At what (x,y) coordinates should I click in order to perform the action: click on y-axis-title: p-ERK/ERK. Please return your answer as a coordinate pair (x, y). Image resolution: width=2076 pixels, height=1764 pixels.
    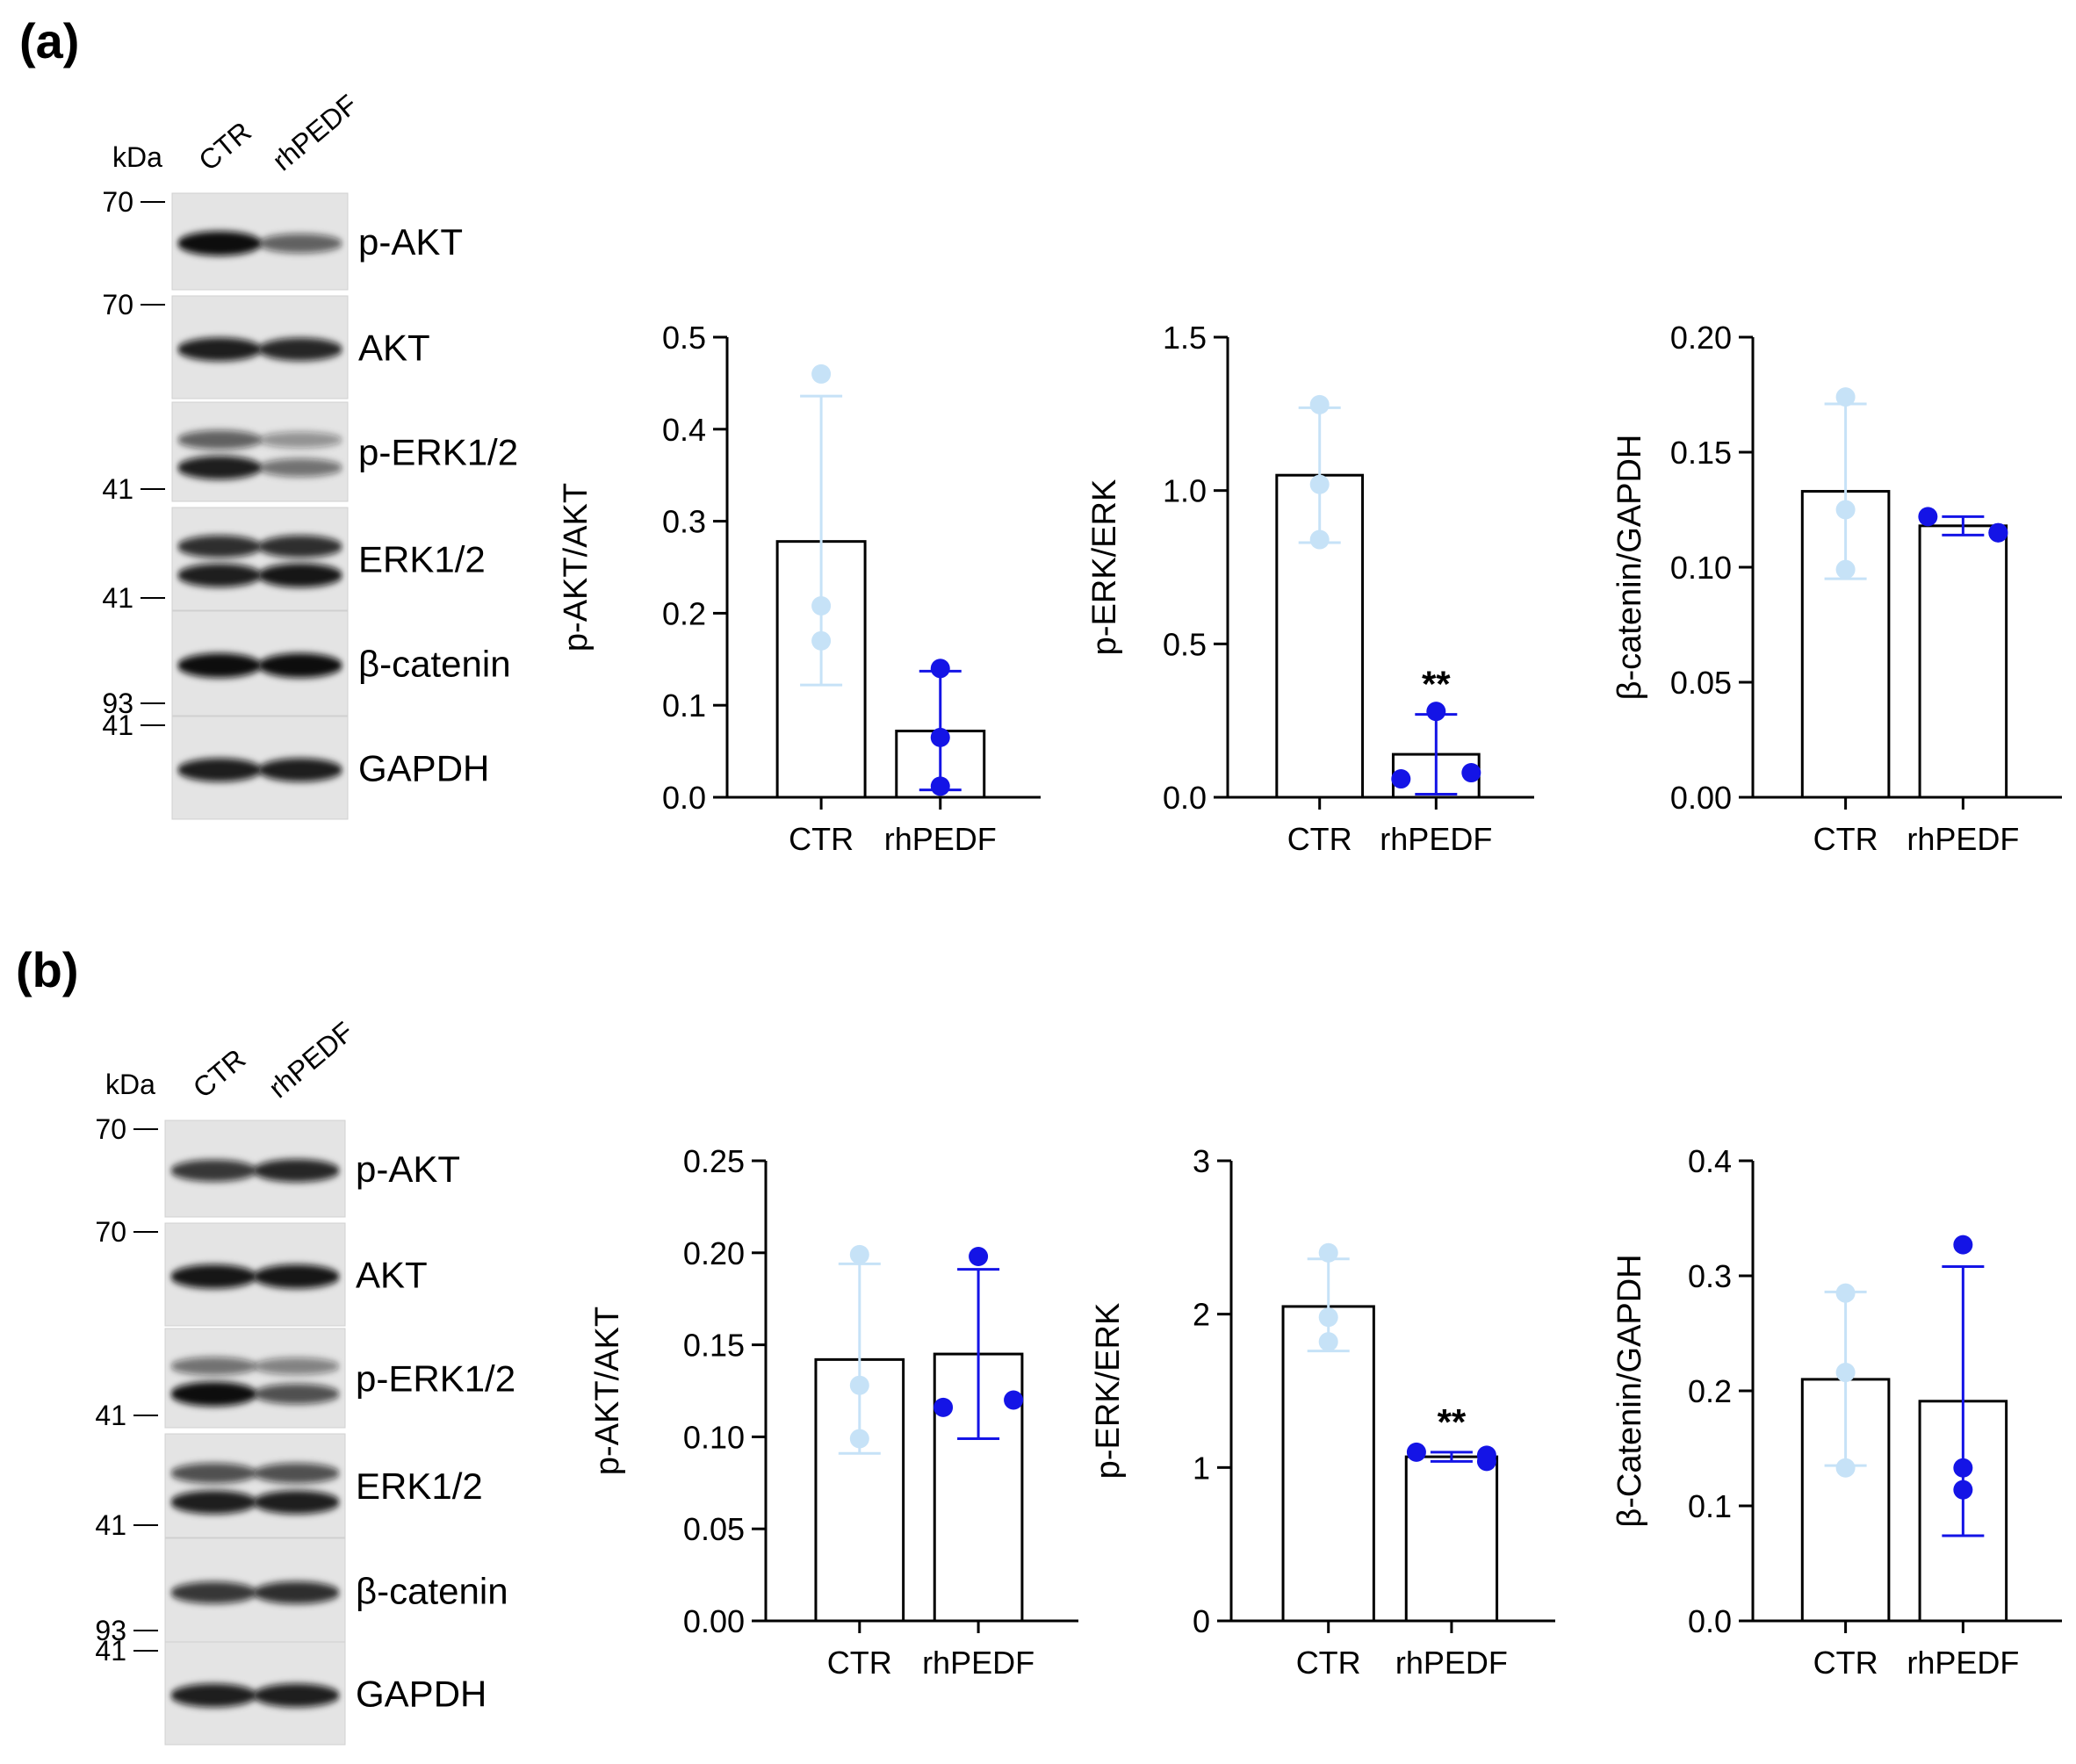
    Looking at the image, I should click on (1104, 567).